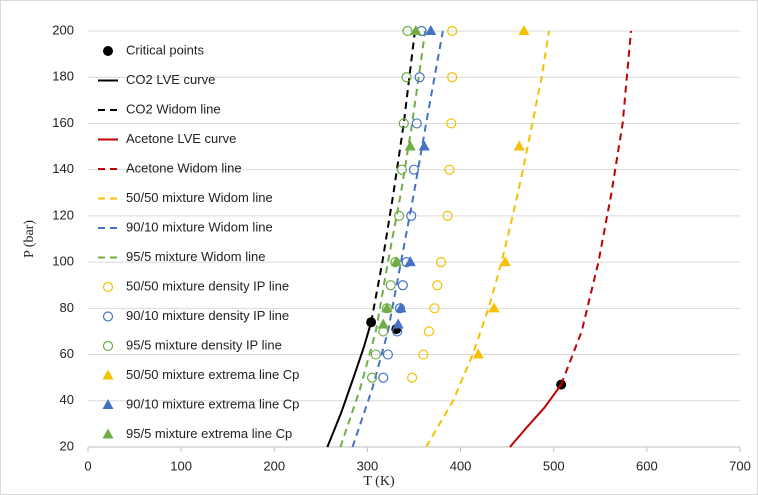 This screenshot has height=495, width=758. What do you see at coordinates (204, 344) in the screenshot?
I see `legend-label: 95/5 mixture density IP line` at bounding box center [204, 344].